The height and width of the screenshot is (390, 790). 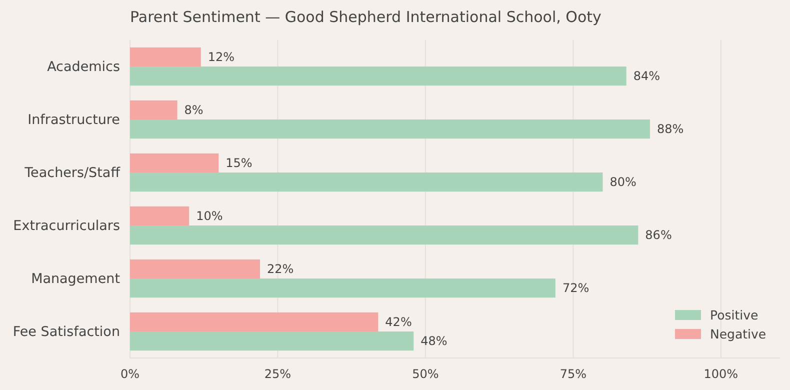 What do you see at coordinates (398, 322) in the screenshot?
I see `data-label: 42%` at bounding box center [398, 322].